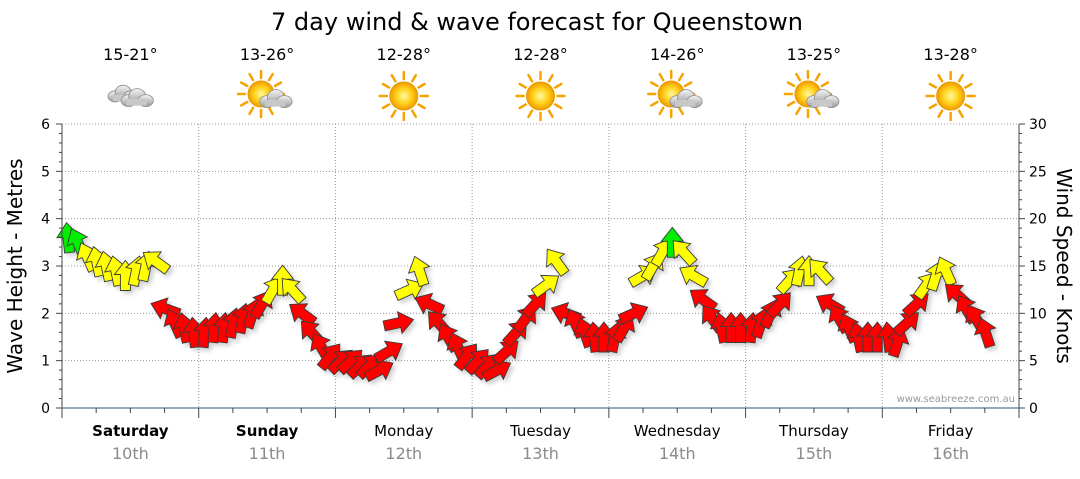 This screenshot has height=479, width=1080. I want to click on day-date-label: 11th, so click(267, 453).